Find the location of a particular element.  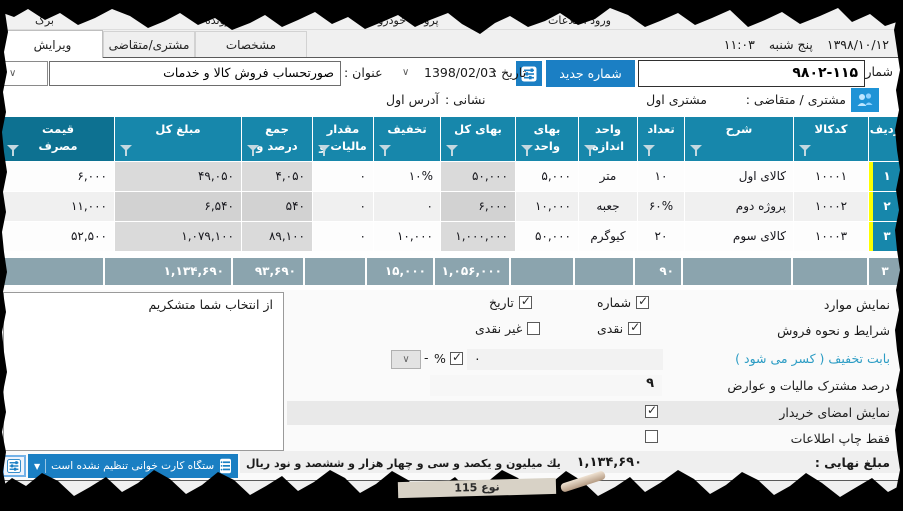

tab-specs: مشخصات is located at coordinates (251, 44).